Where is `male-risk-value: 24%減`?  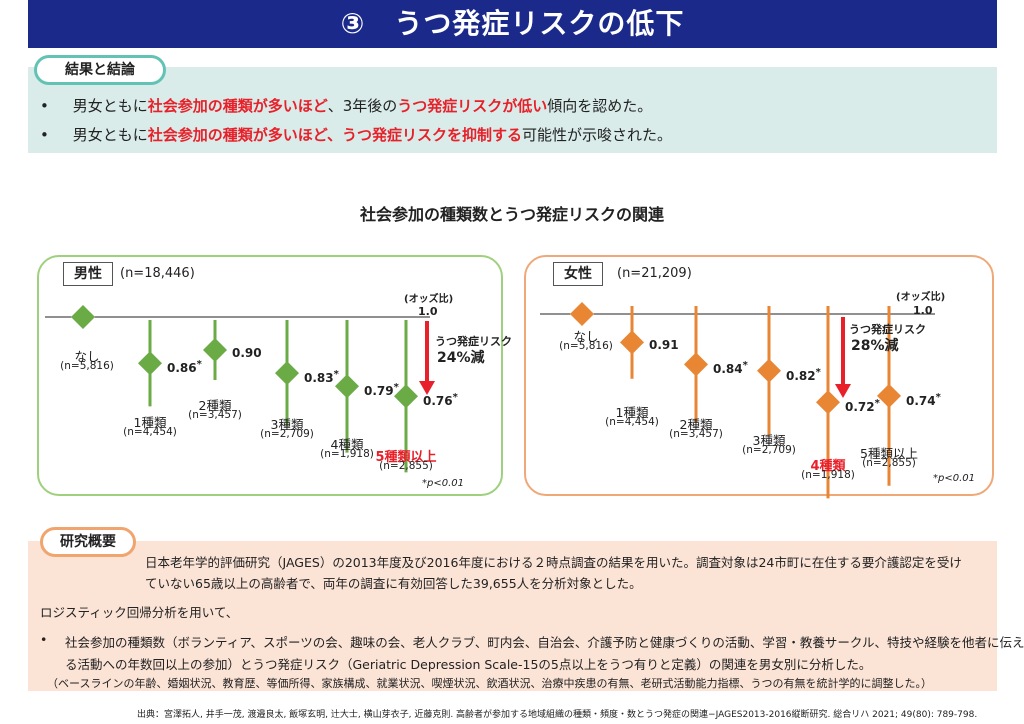 male-risk-value: 24%減 is located at coordinates (461, 358).